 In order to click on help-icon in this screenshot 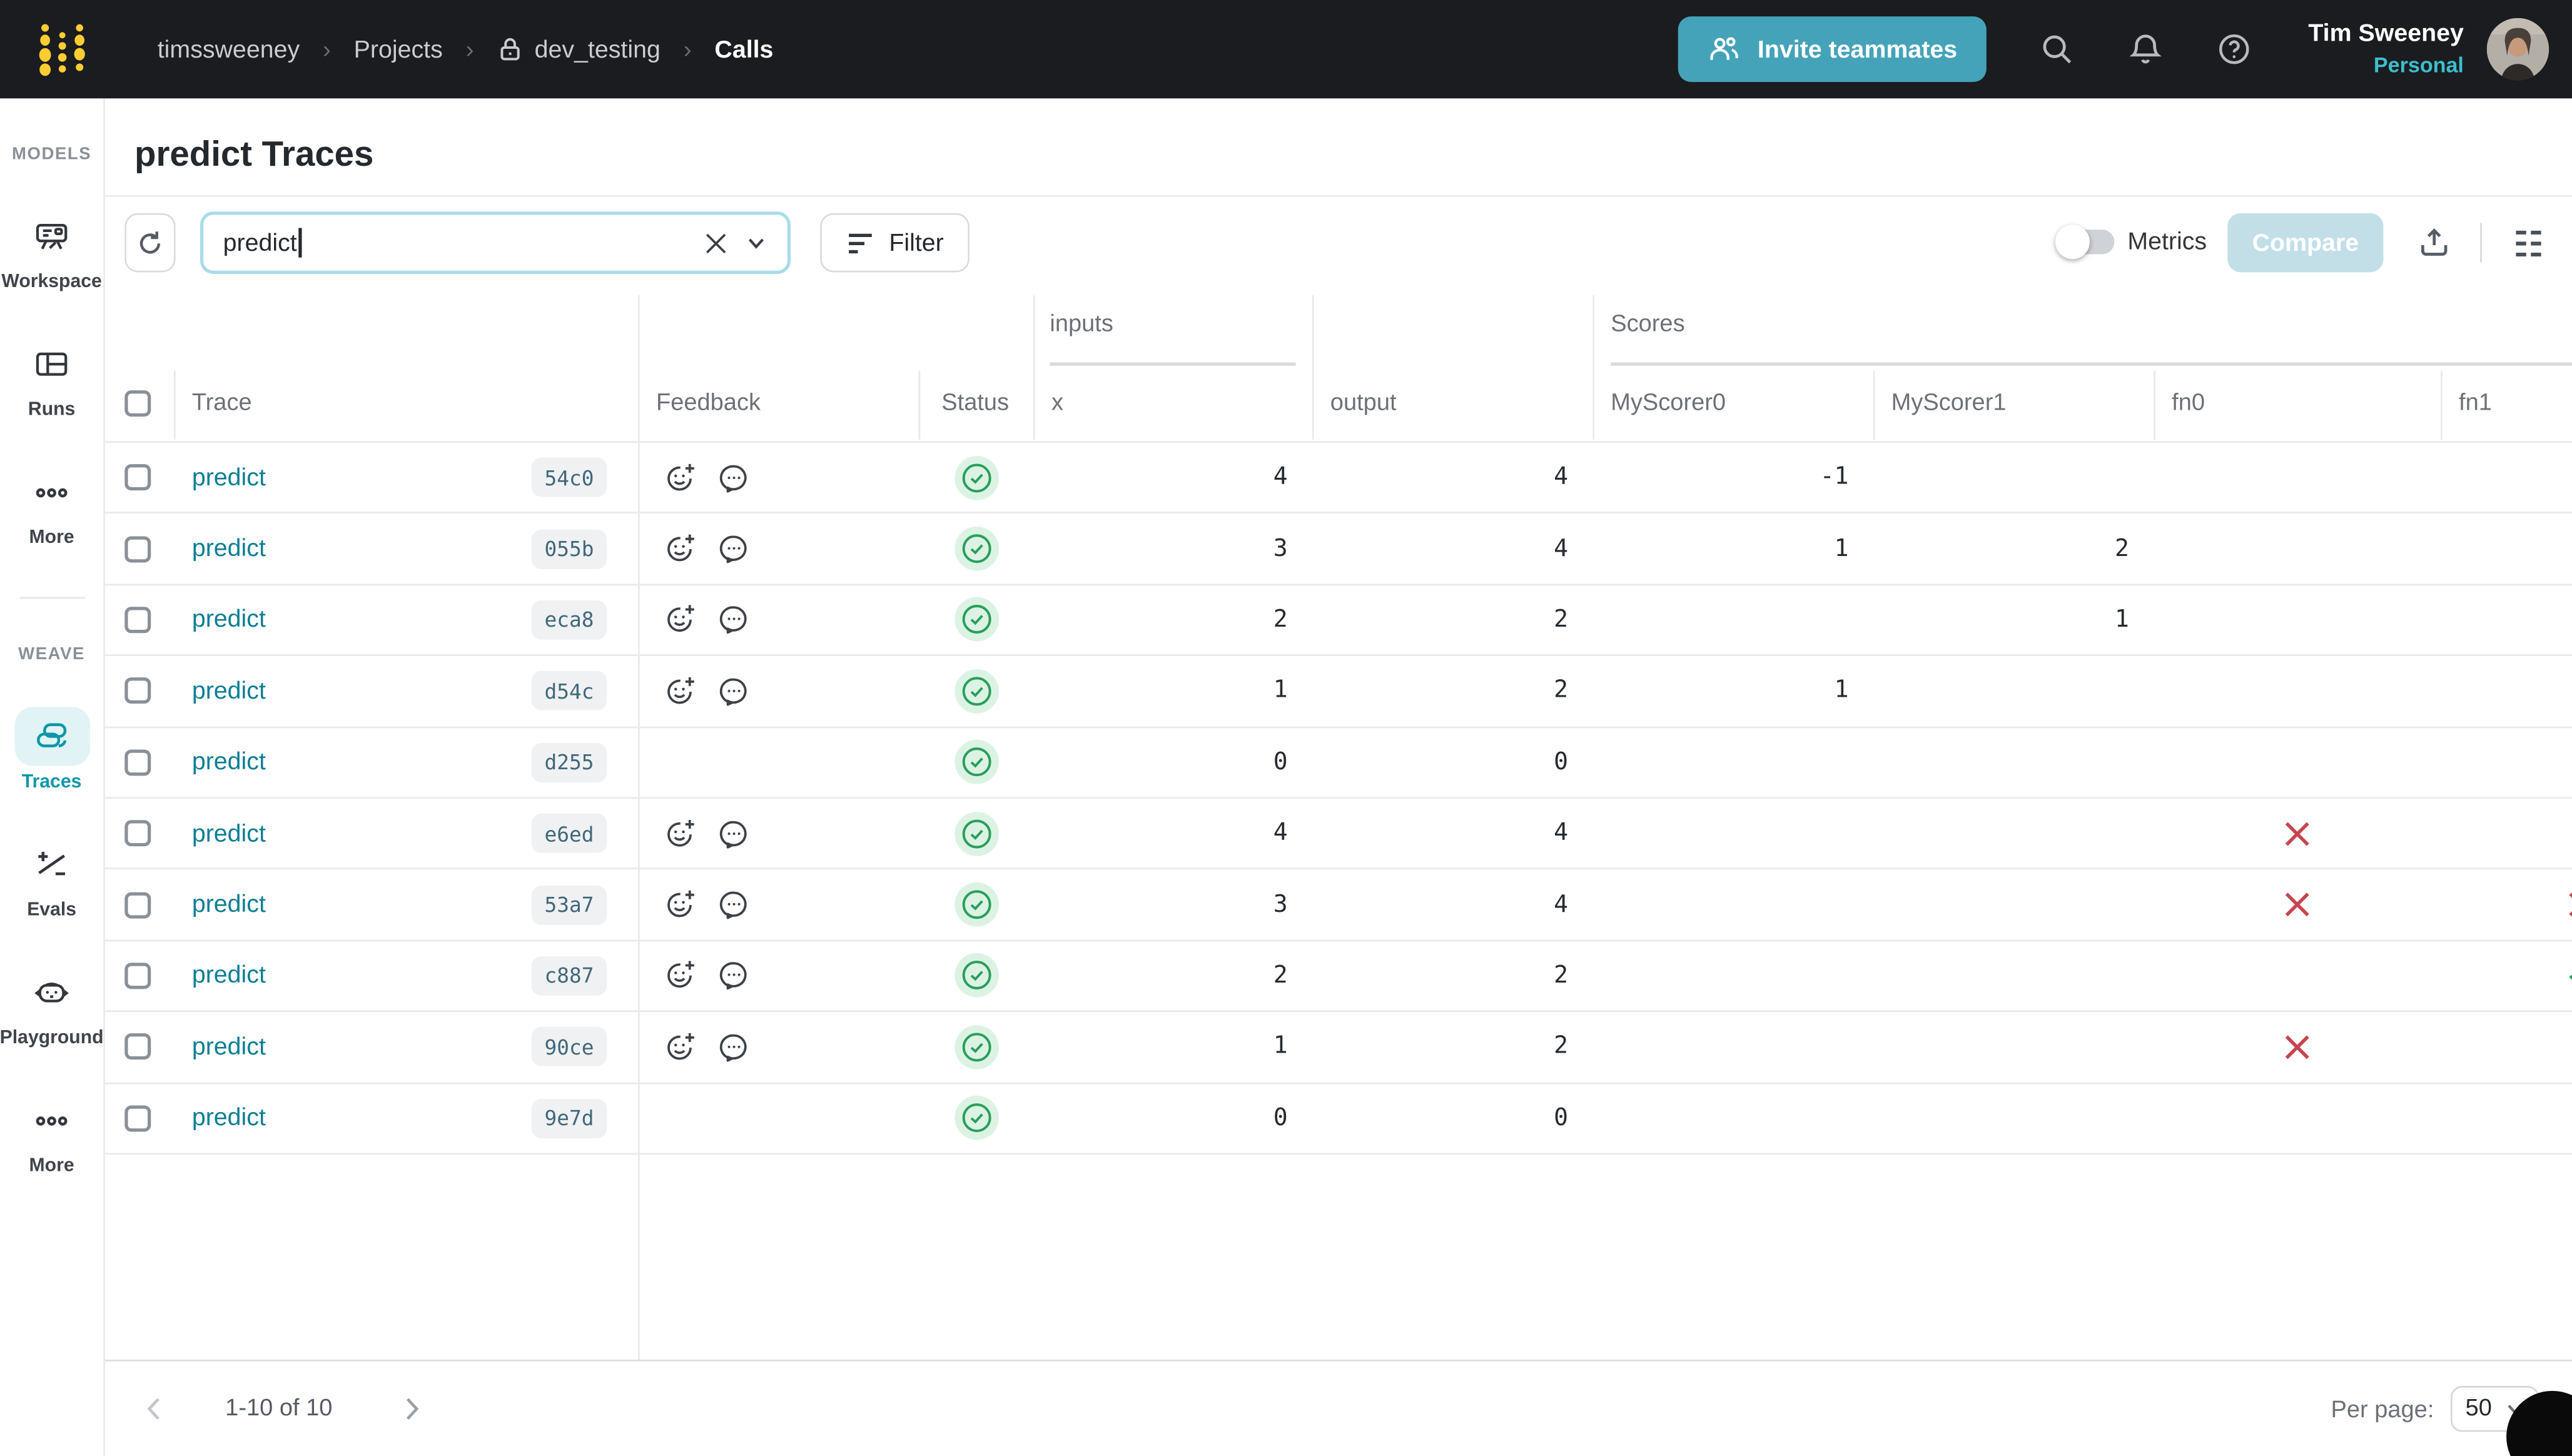, I will do `click(2235, 49)`.